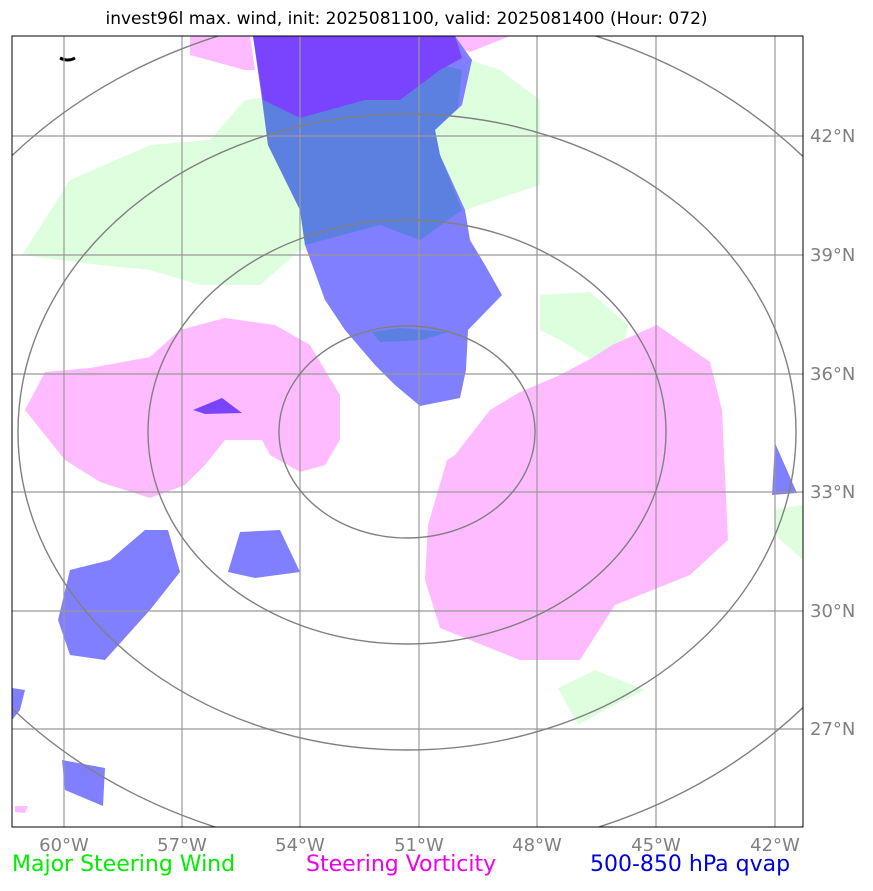 The height and width of the screenshot is (891, 873). What do you see at coordinates (401, 864) in the screenshot?
I see `legend-steering-vorticity: Steering Vorticity` at bounding box center [401, 864].